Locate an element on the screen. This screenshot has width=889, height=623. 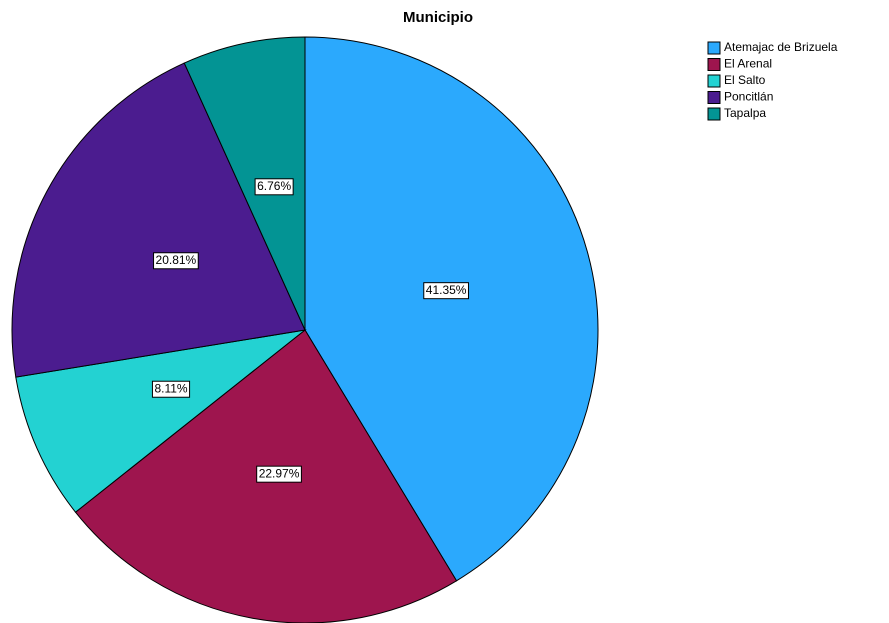
data-label-text: 8.11% is located at coordinates (170, 388).